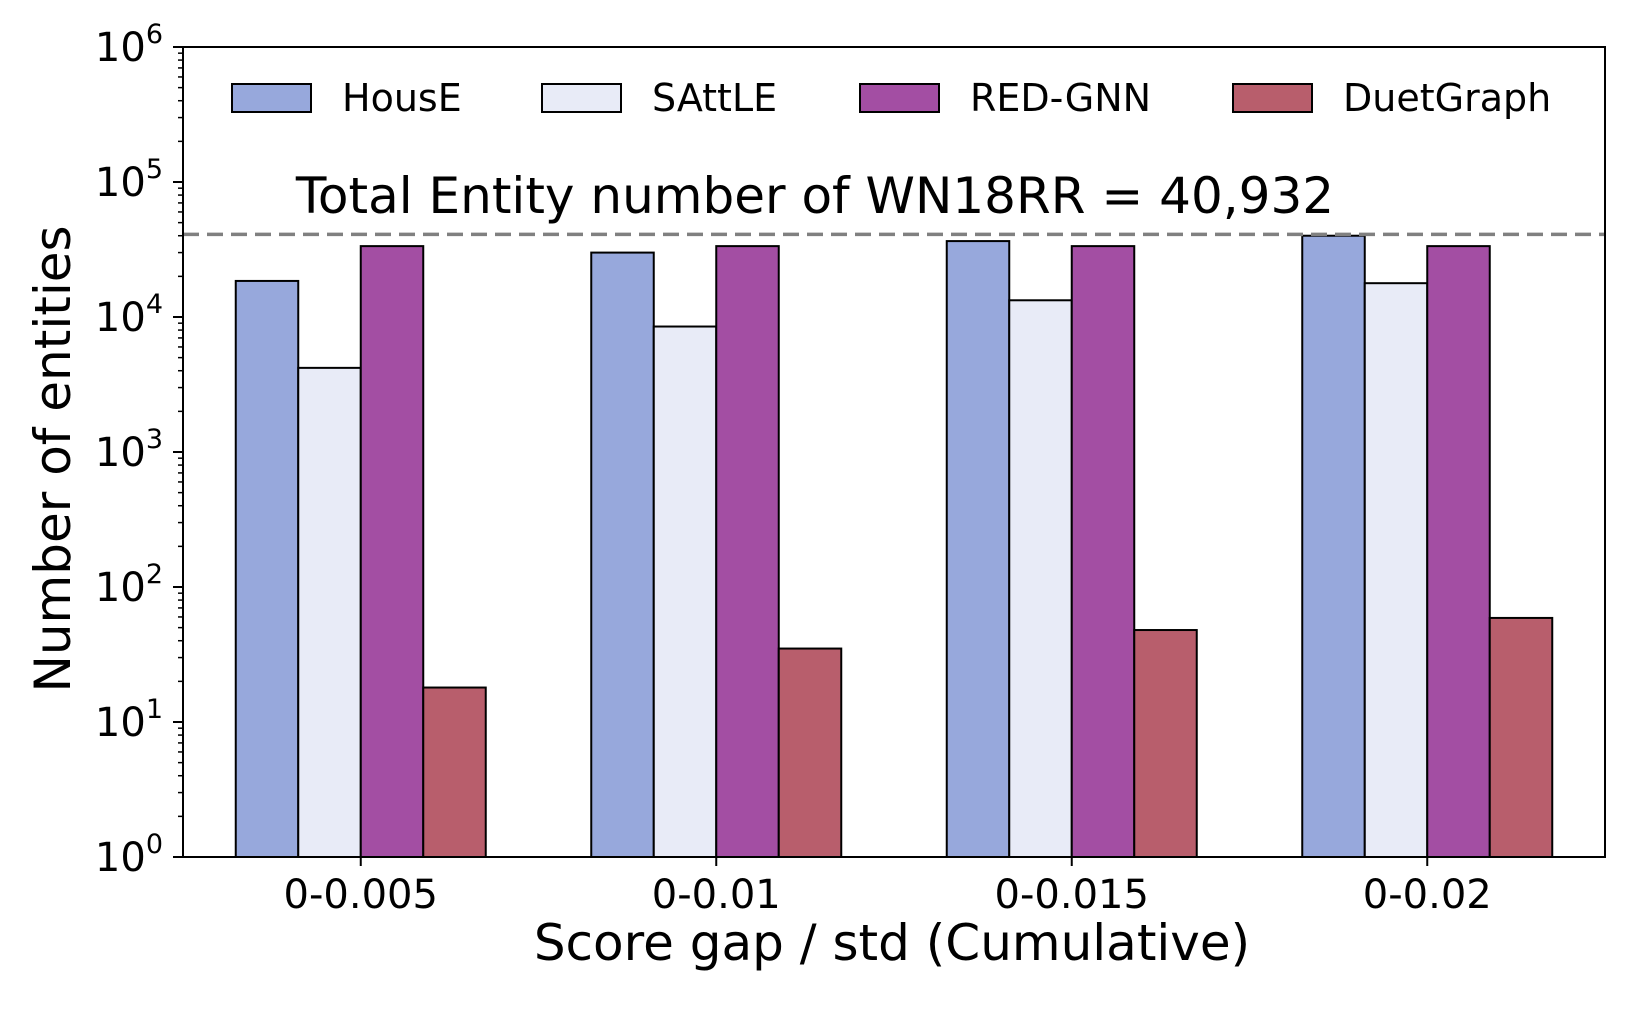  Describe the element at coordinates (129, 180) in the screenshot. I see `y-tick-label: 10⁵` at that location.